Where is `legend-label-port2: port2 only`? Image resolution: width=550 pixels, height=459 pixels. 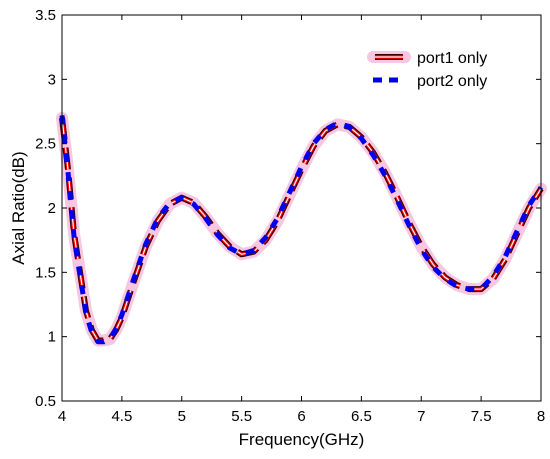
legend-label-port2: port2 only is located at coordinates (452, 81).